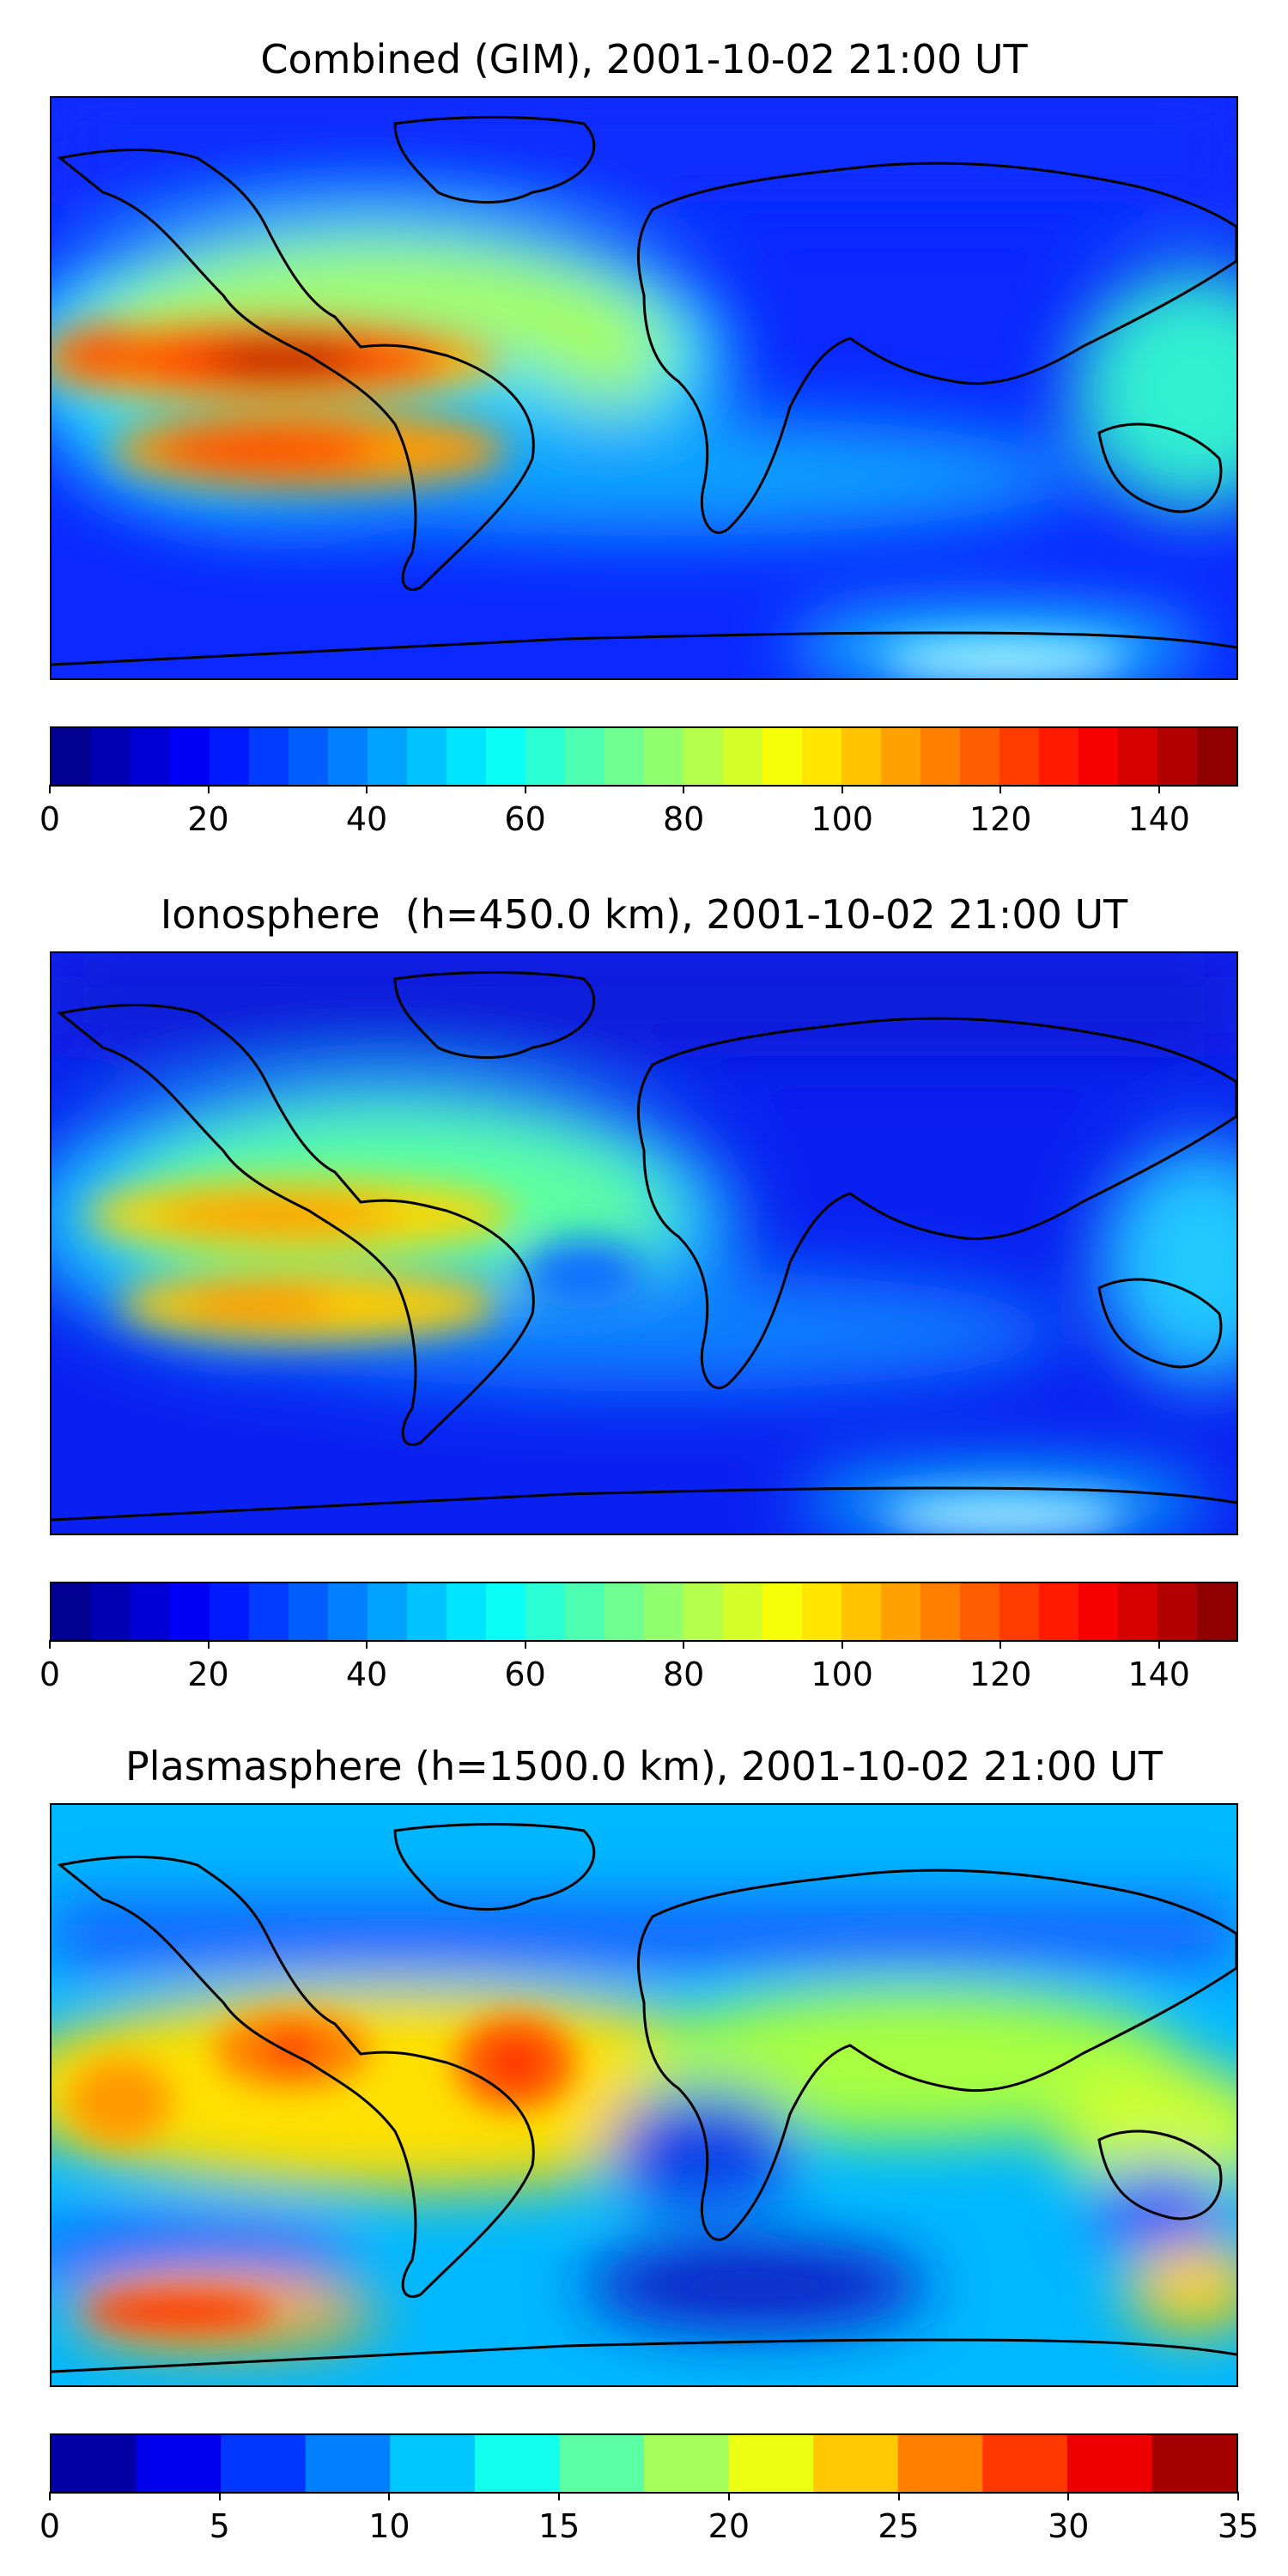 Image resolution: width=1288 pixels, height=2576 pixels. I want to click on colorbar-tick-label: 5, so click(219, 2526).